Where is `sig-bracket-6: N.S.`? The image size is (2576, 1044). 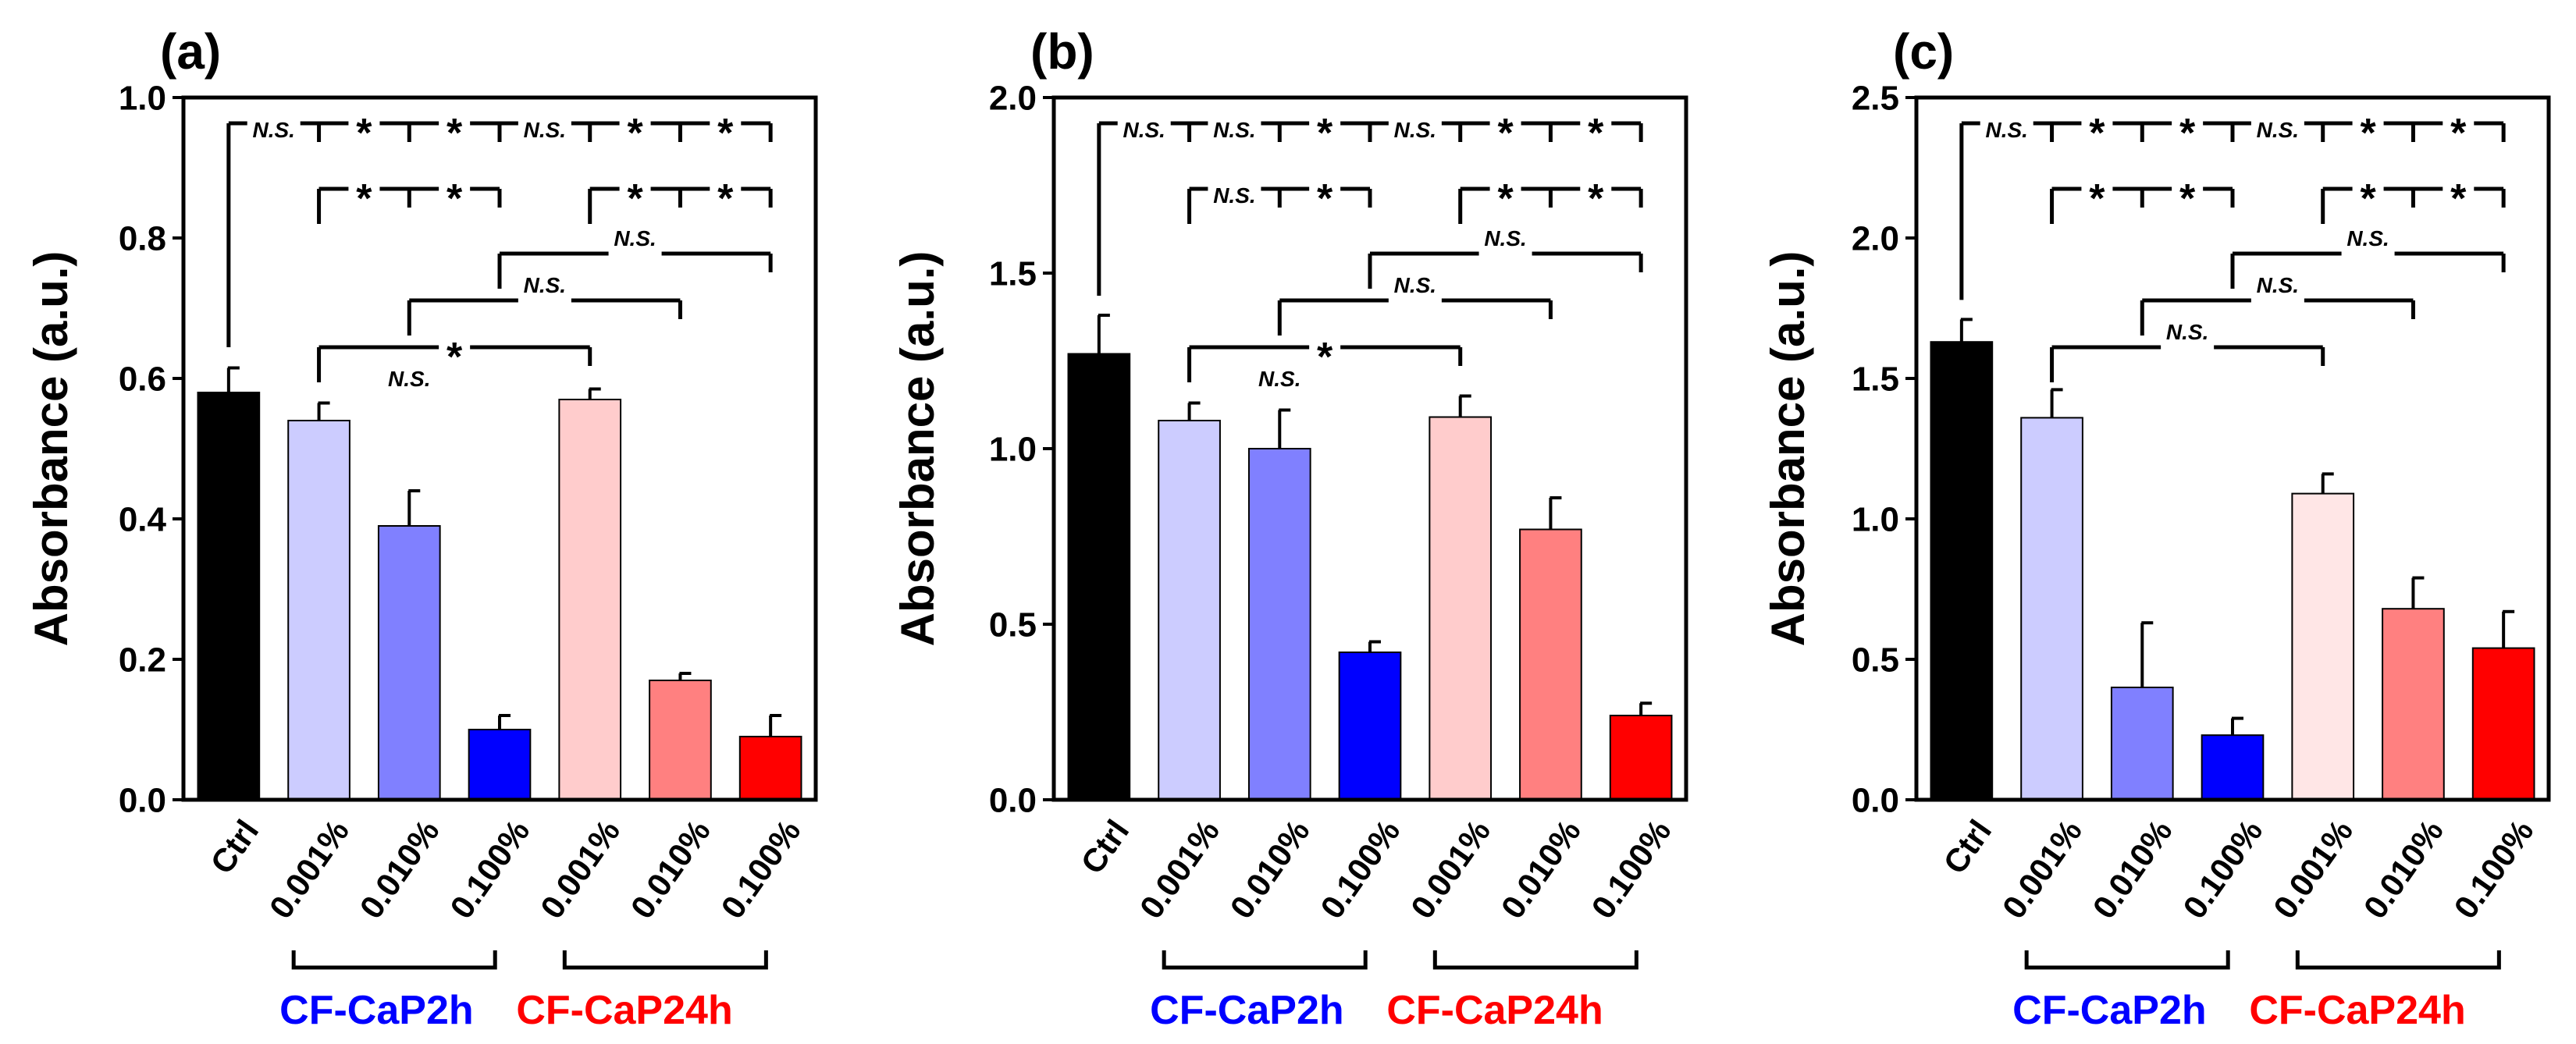
sig-bracket-6: N.S. is located at coordinates (2187, 351).